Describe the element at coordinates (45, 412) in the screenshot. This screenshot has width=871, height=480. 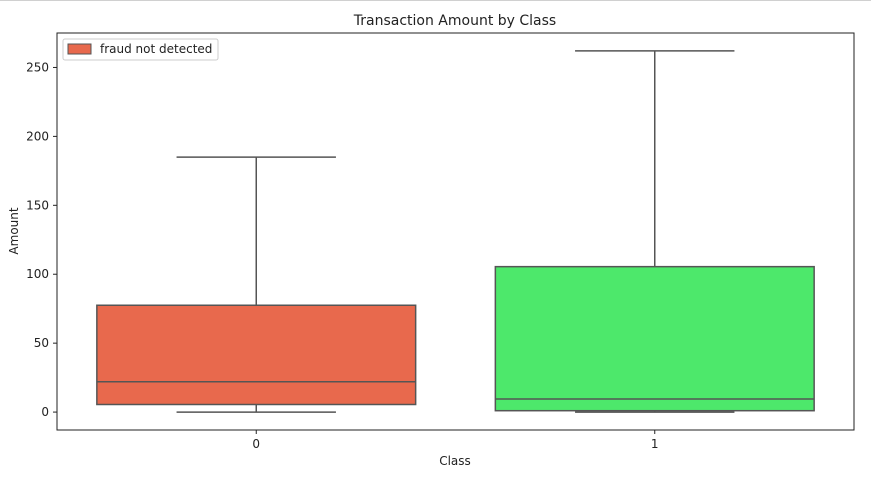
I see `y-tick-label: 0` at that location.